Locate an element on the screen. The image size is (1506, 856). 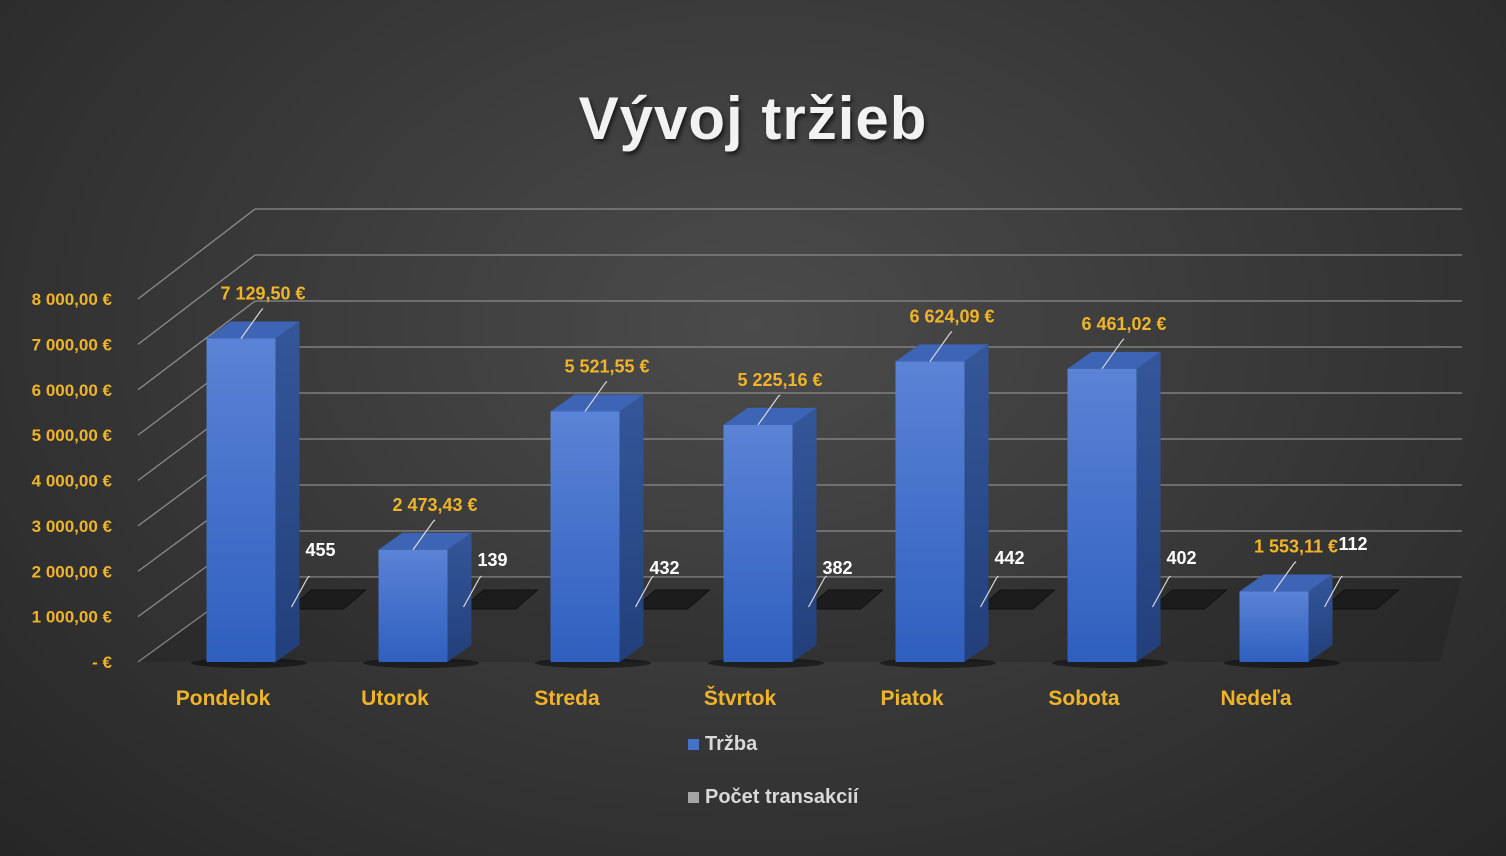
count-value-label: 402 is located at coordinates (1182, 558).